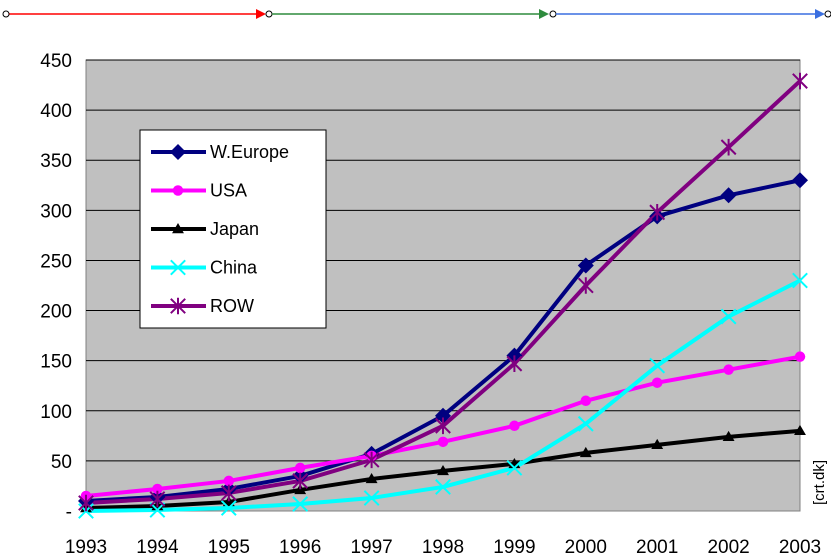  Describe the element at coordinates (728, 547) in the screenshot. I see `x-tick-label: 2002` at that location.